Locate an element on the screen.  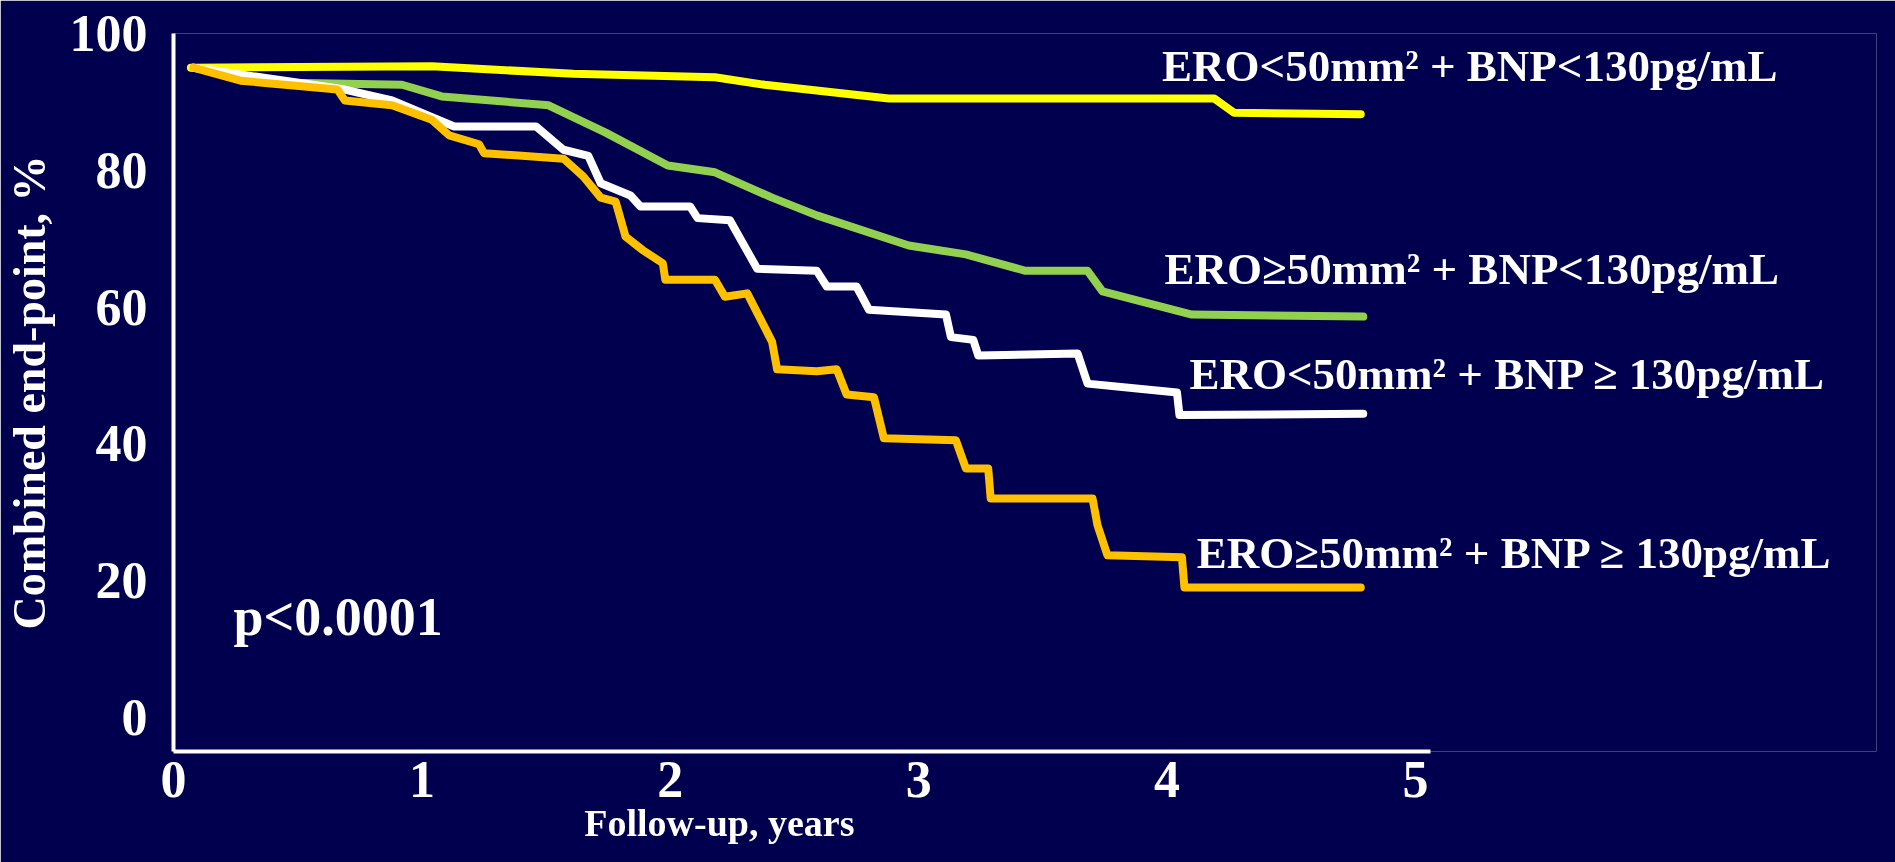
x-tick-label: 1 is located at coordinates (421, 779).